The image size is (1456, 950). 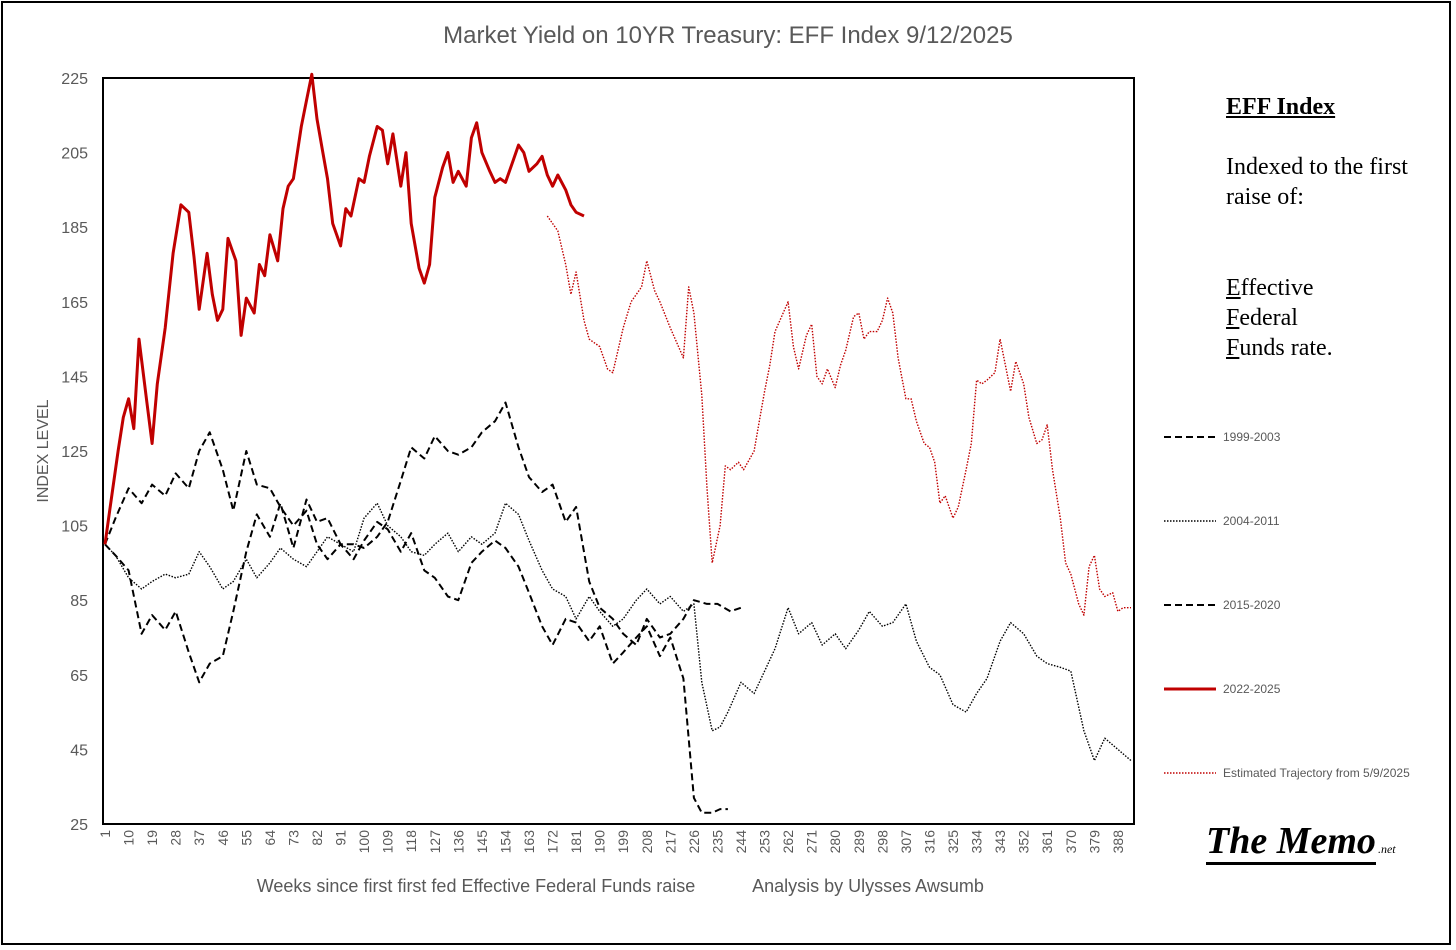 What do you see at coordinates (1118, 842) in the screenshot?
I see `x-tick-label: 388` at bounding box center [1118, 842].